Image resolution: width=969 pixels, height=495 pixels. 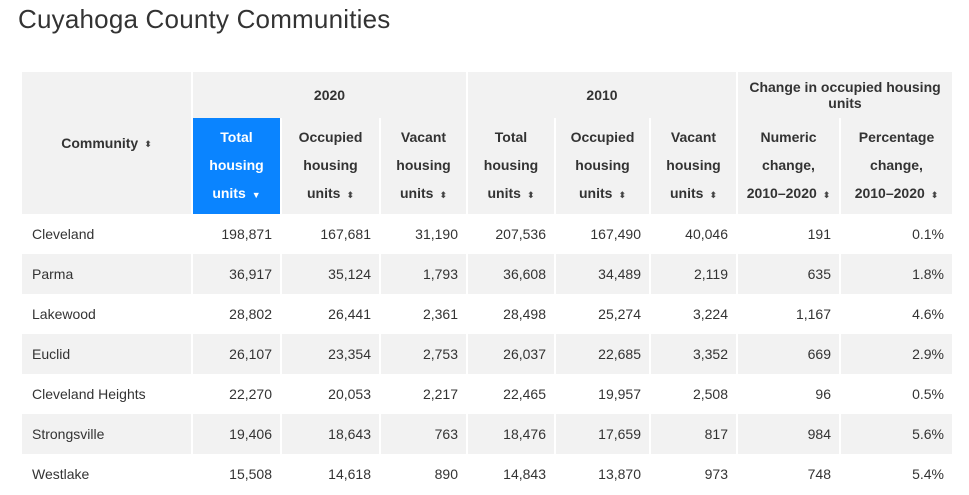 What do you see at coordinates (250, 474) in the screenshot?
I see `cell-total-housing-2020: 15,508` at bounding box center [250, 474].